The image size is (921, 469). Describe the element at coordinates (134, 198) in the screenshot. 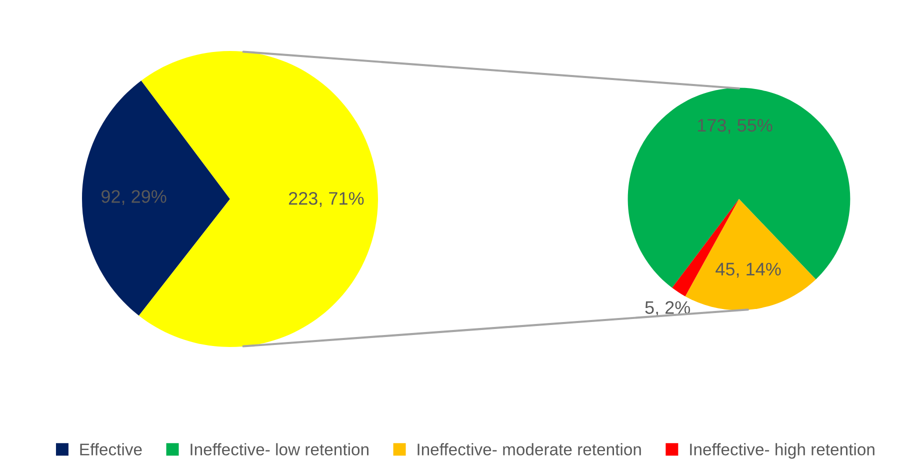

I see `data-label: 92, 29%` at that location.